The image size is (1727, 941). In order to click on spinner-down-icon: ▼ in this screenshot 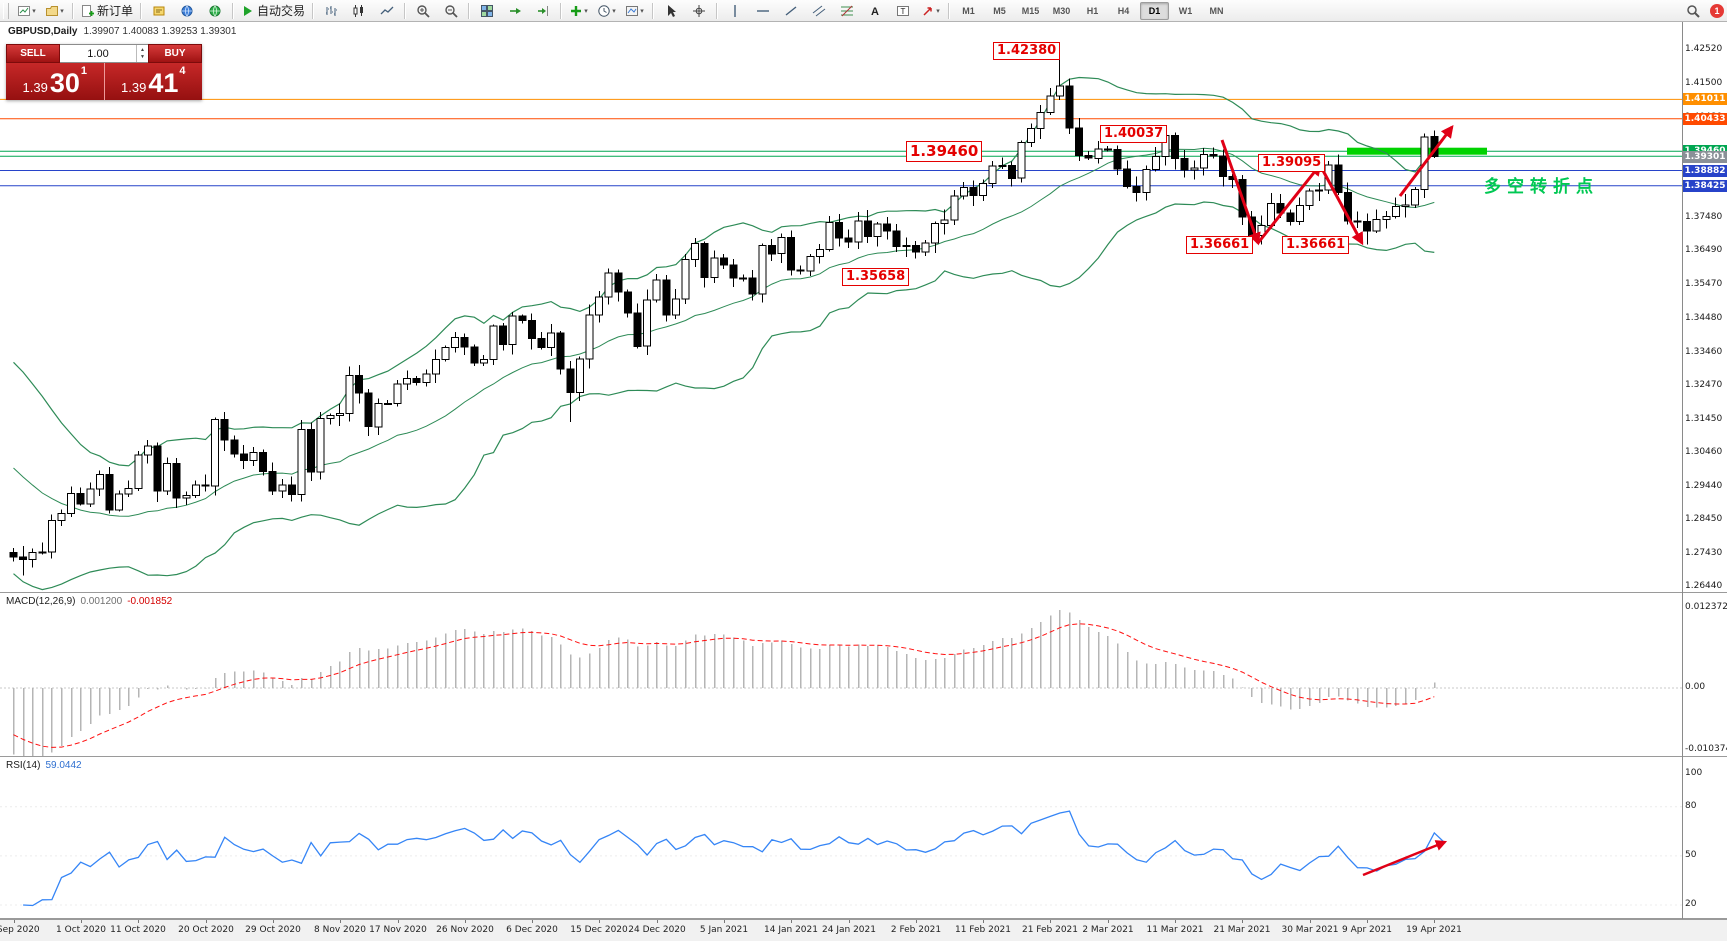, I will do `click(142, 56)`.